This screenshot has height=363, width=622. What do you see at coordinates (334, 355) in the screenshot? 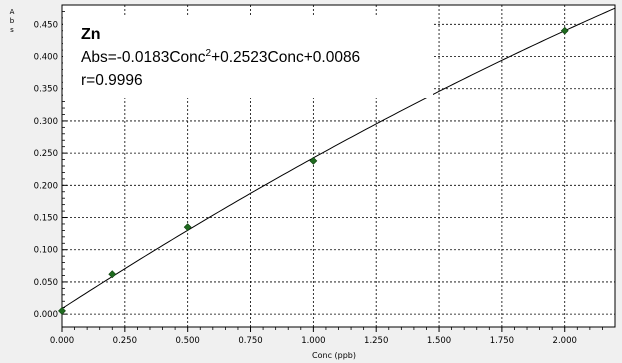
I see `x-axis-title: Conc (ppb)` at bounding box center [334, 355].